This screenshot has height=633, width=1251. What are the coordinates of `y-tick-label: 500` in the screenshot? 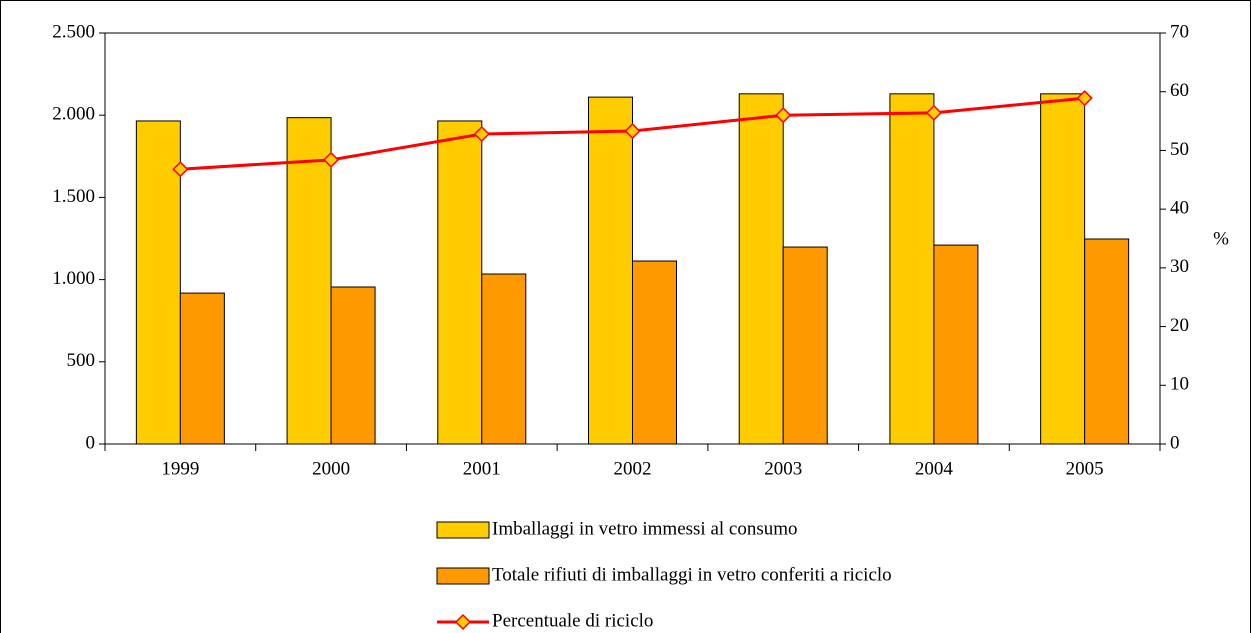 It's located at (81, 360).